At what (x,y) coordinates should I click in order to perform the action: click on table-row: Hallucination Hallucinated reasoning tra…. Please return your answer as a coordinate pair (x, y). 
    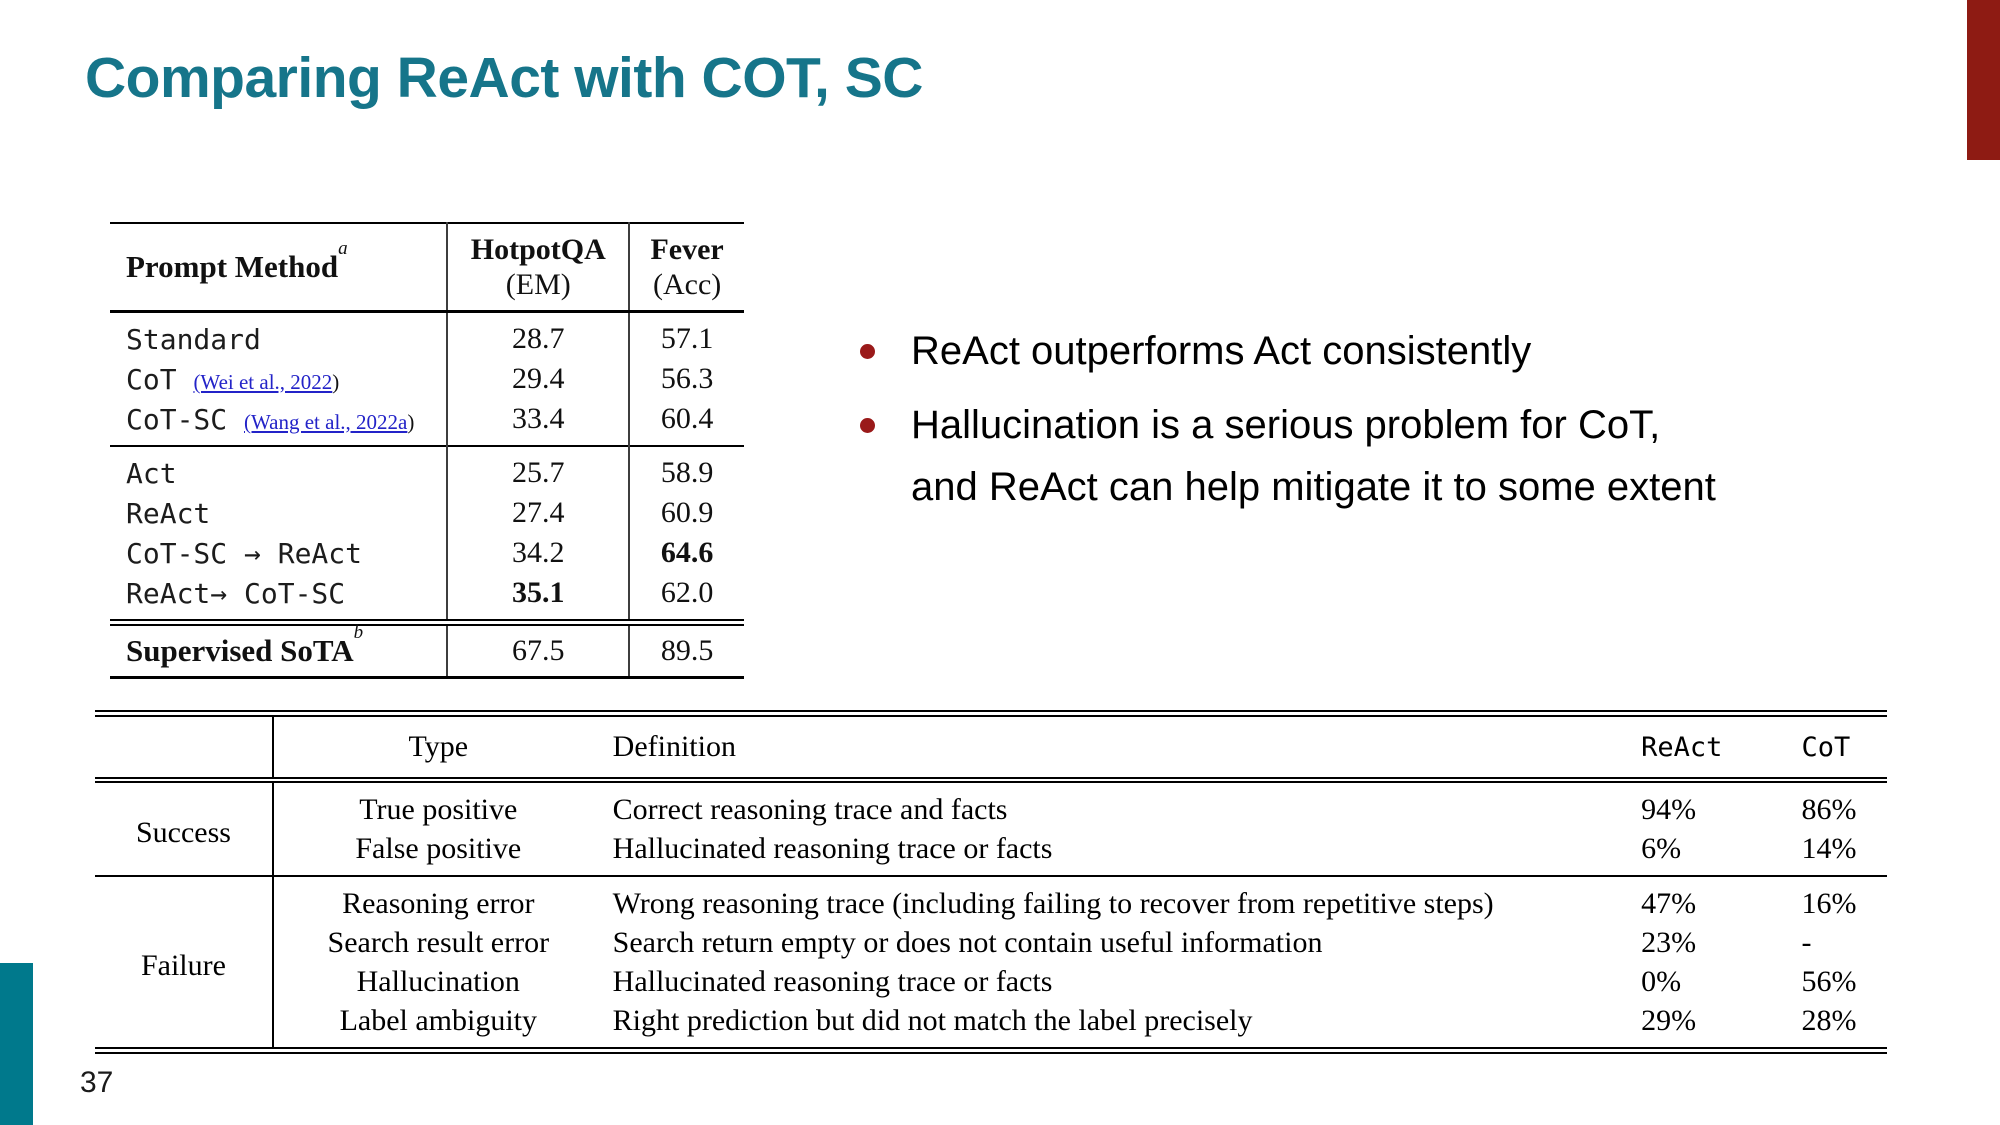
    Looking at the image, I should click on (991, 981).